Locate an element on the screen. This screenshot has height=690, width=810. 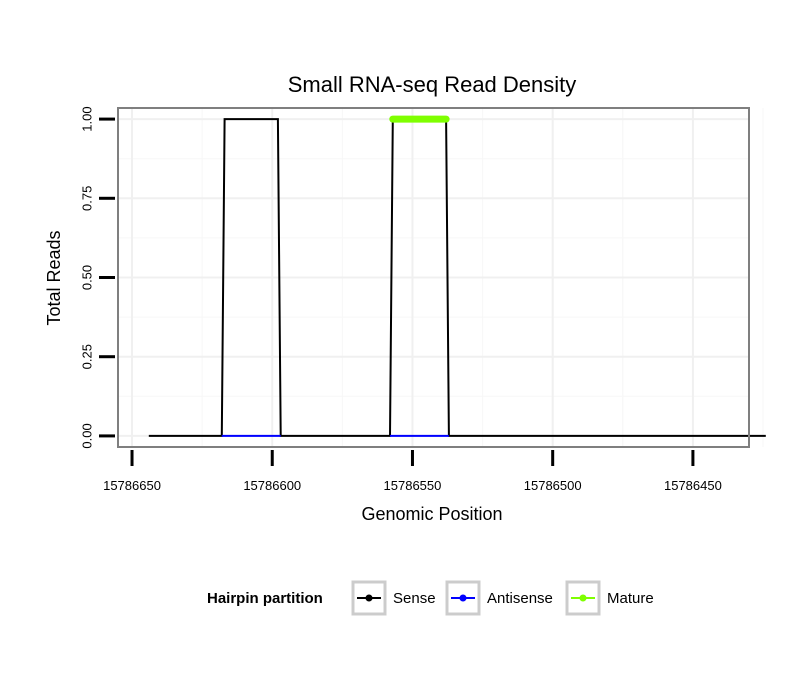
x-tick-label: 15786550 is located at coordinates (413, 485).